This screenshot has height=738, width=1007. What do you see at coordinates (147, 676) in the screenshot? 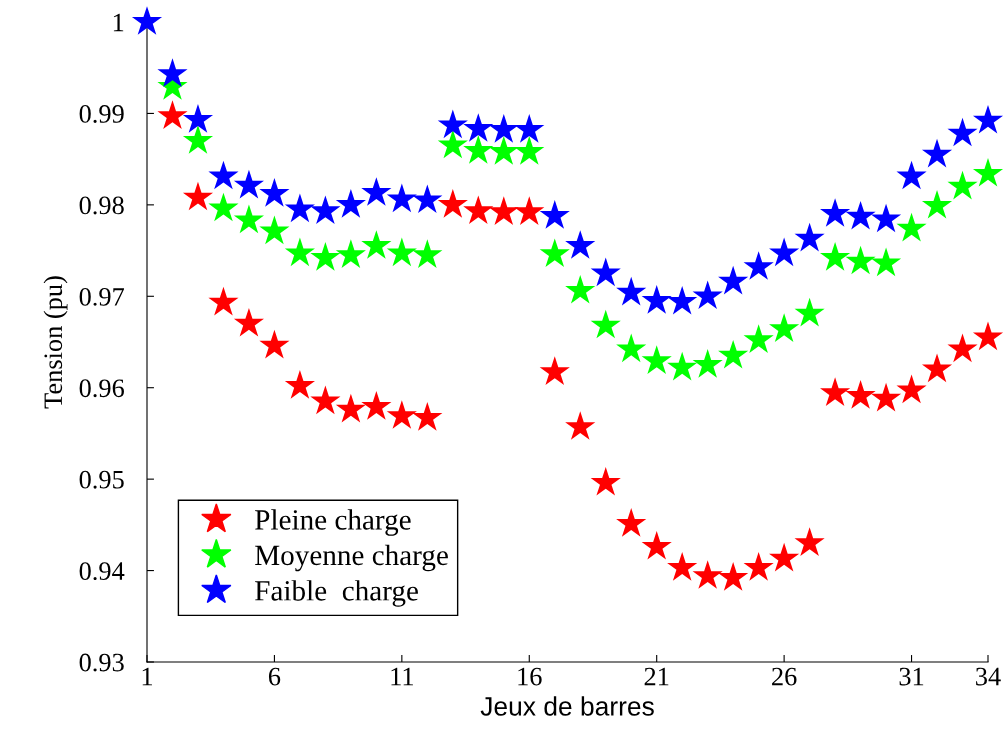
I see `x-tick-label: 1` at bounding box center [147, 676].